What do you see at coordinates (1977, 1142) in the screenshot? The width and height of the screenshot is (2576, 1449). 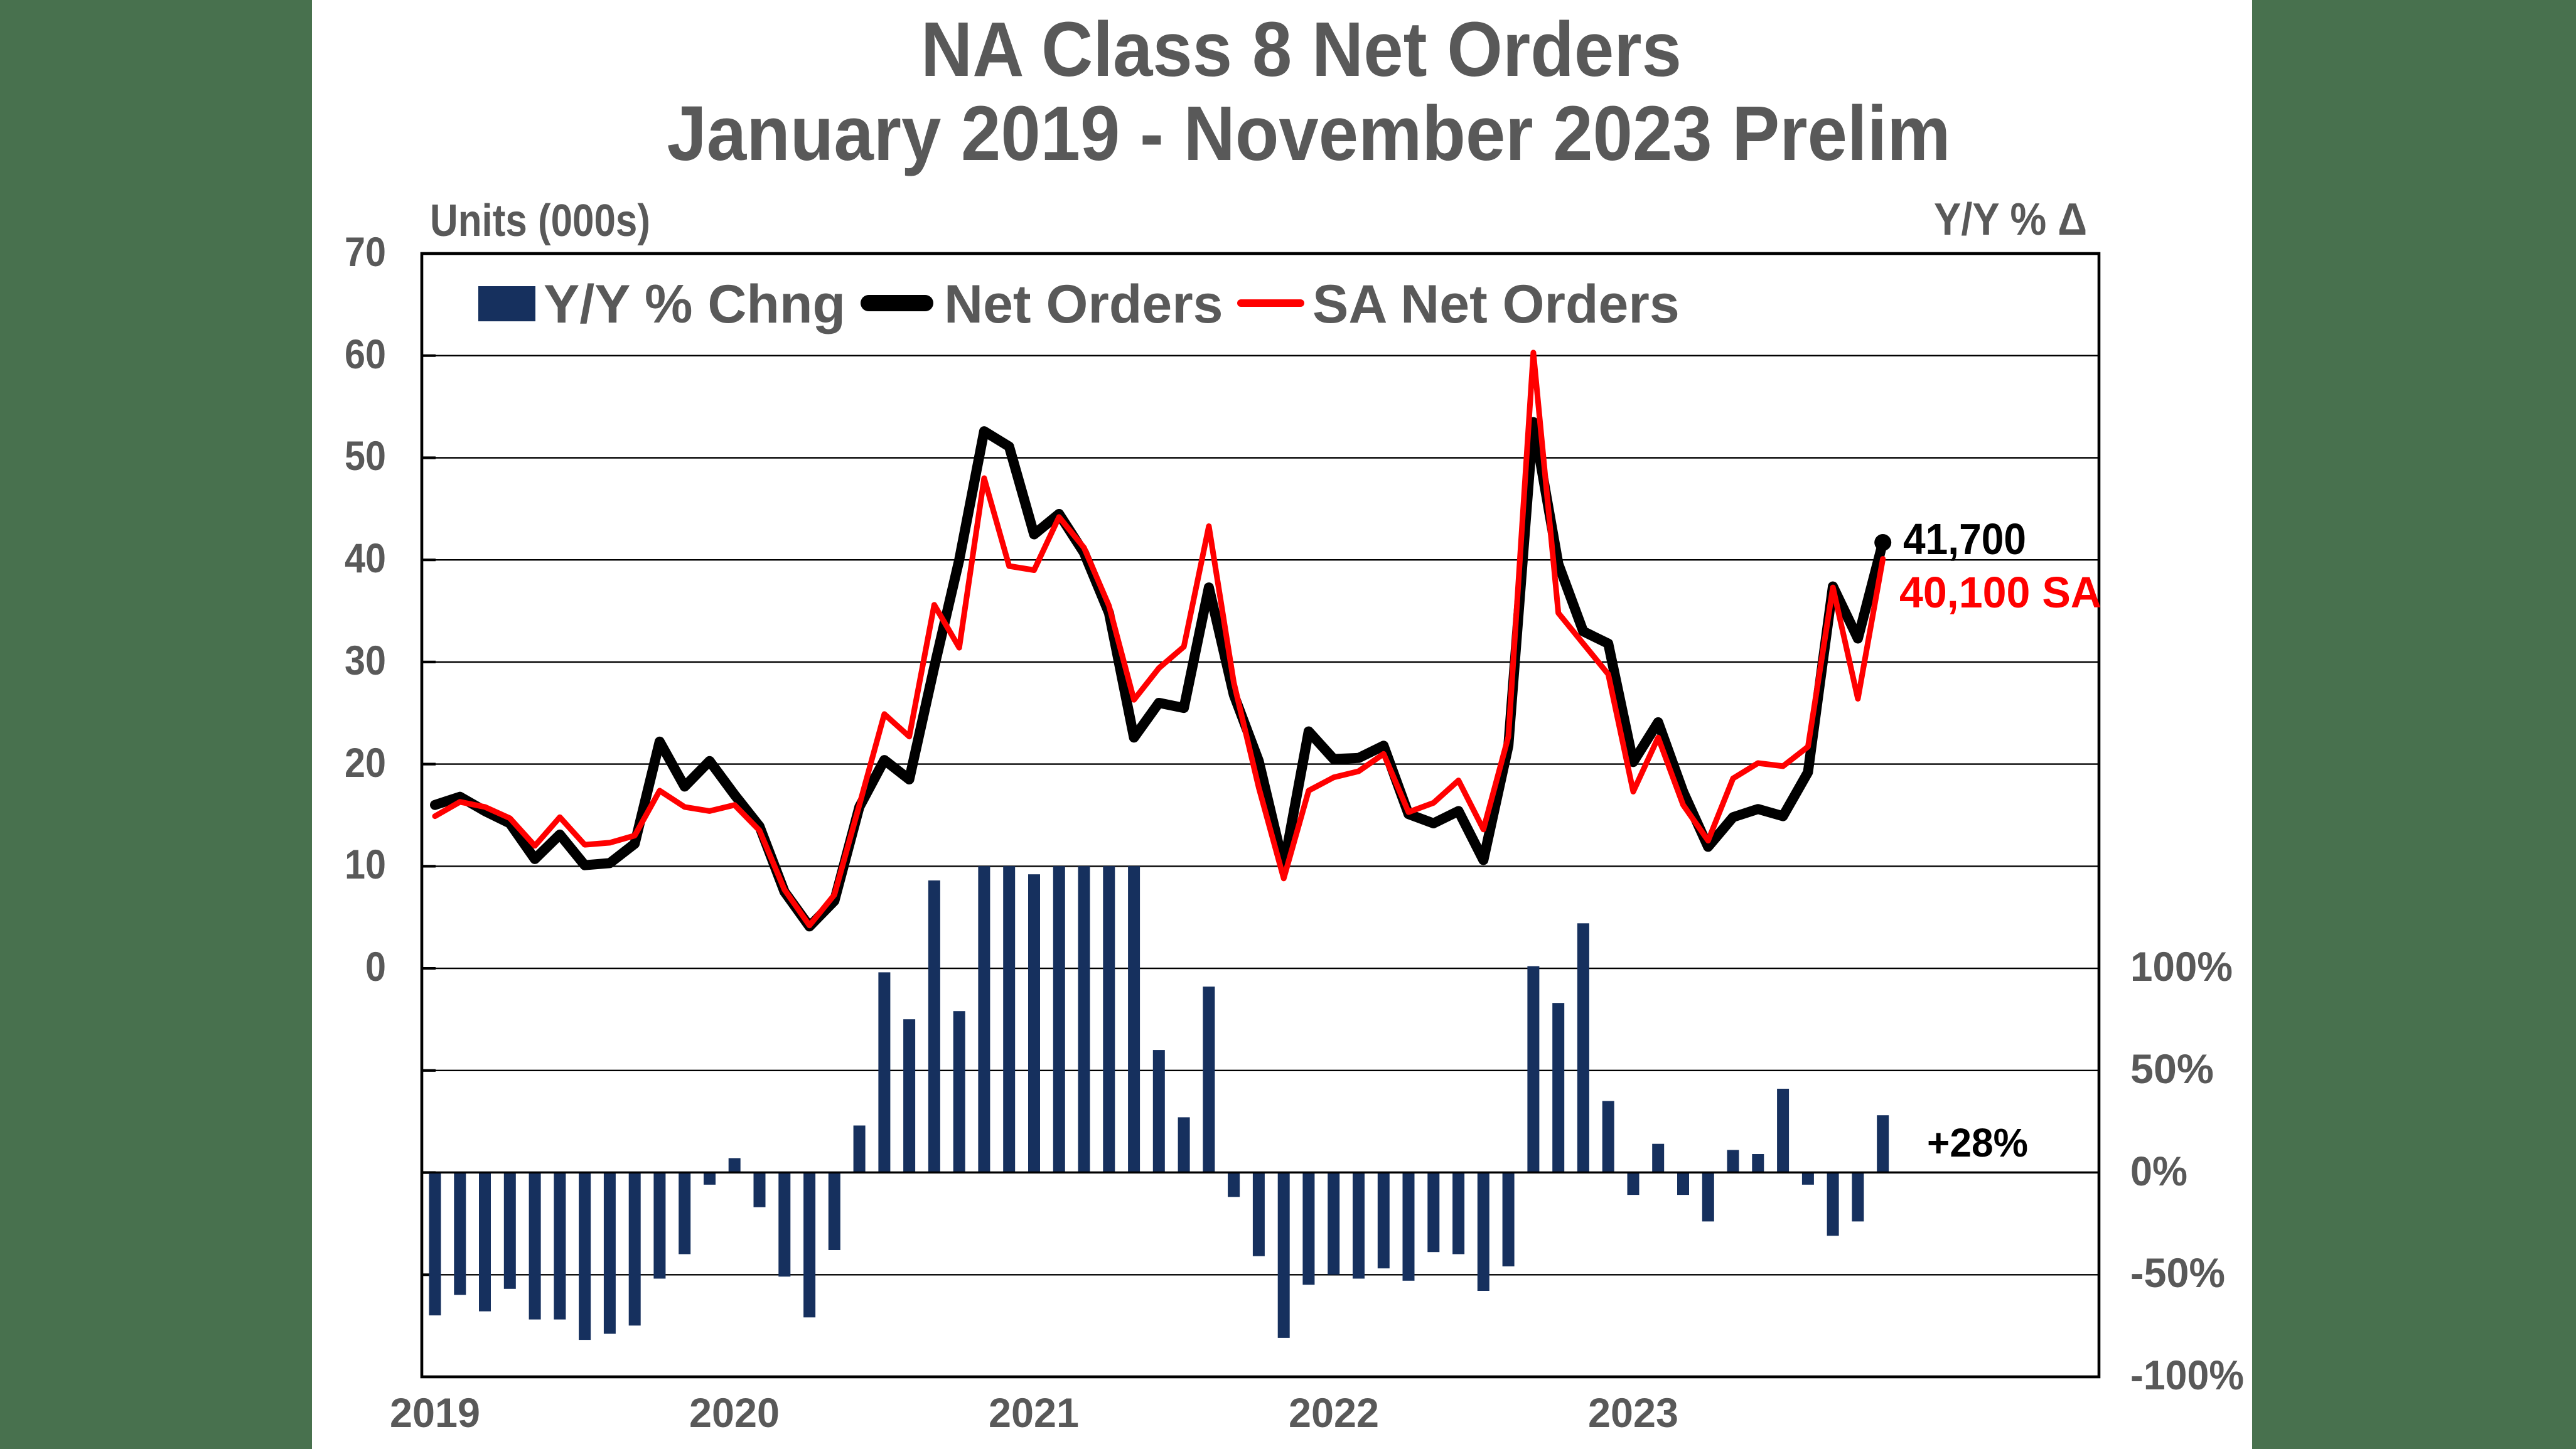 I see `svg-text: +28%` at bounding box center [1977, 1142].